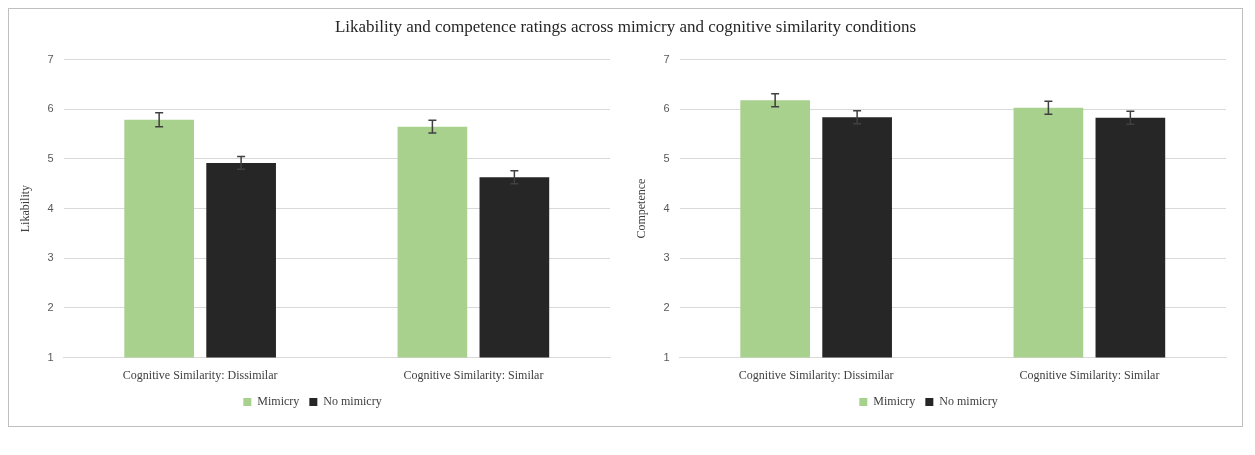  Describe the element at coordinates (25, 208) in the screenshot. I see `y-axis-title: Likability` at that location.